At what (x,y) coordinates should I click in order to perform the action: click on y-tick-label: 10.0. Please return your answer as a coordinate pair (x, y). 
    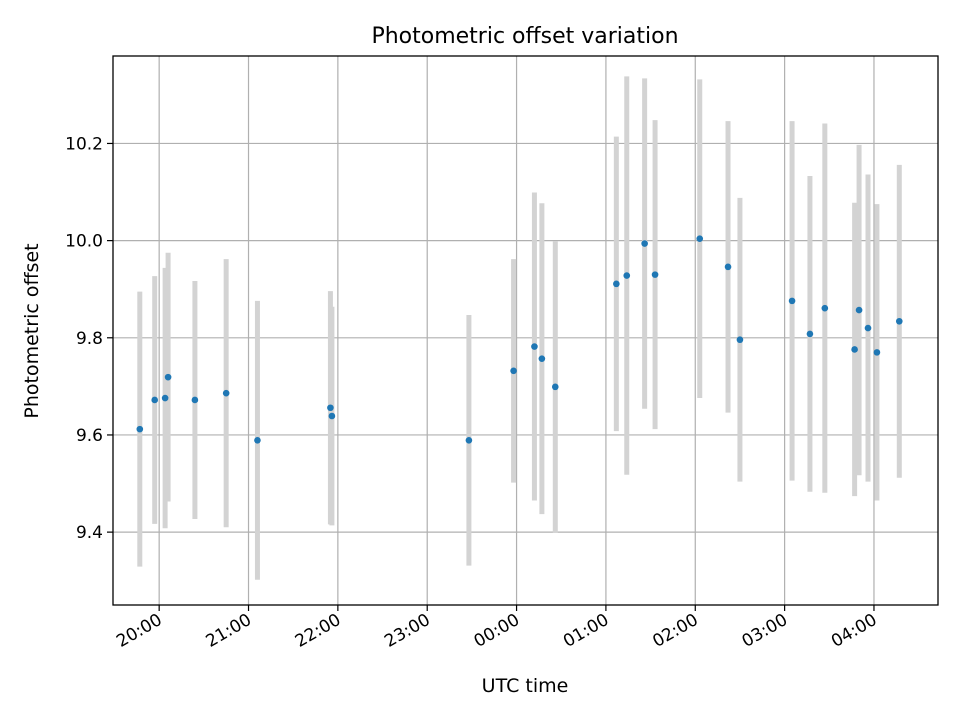
    Looking at the image, I should click on (84, 242).